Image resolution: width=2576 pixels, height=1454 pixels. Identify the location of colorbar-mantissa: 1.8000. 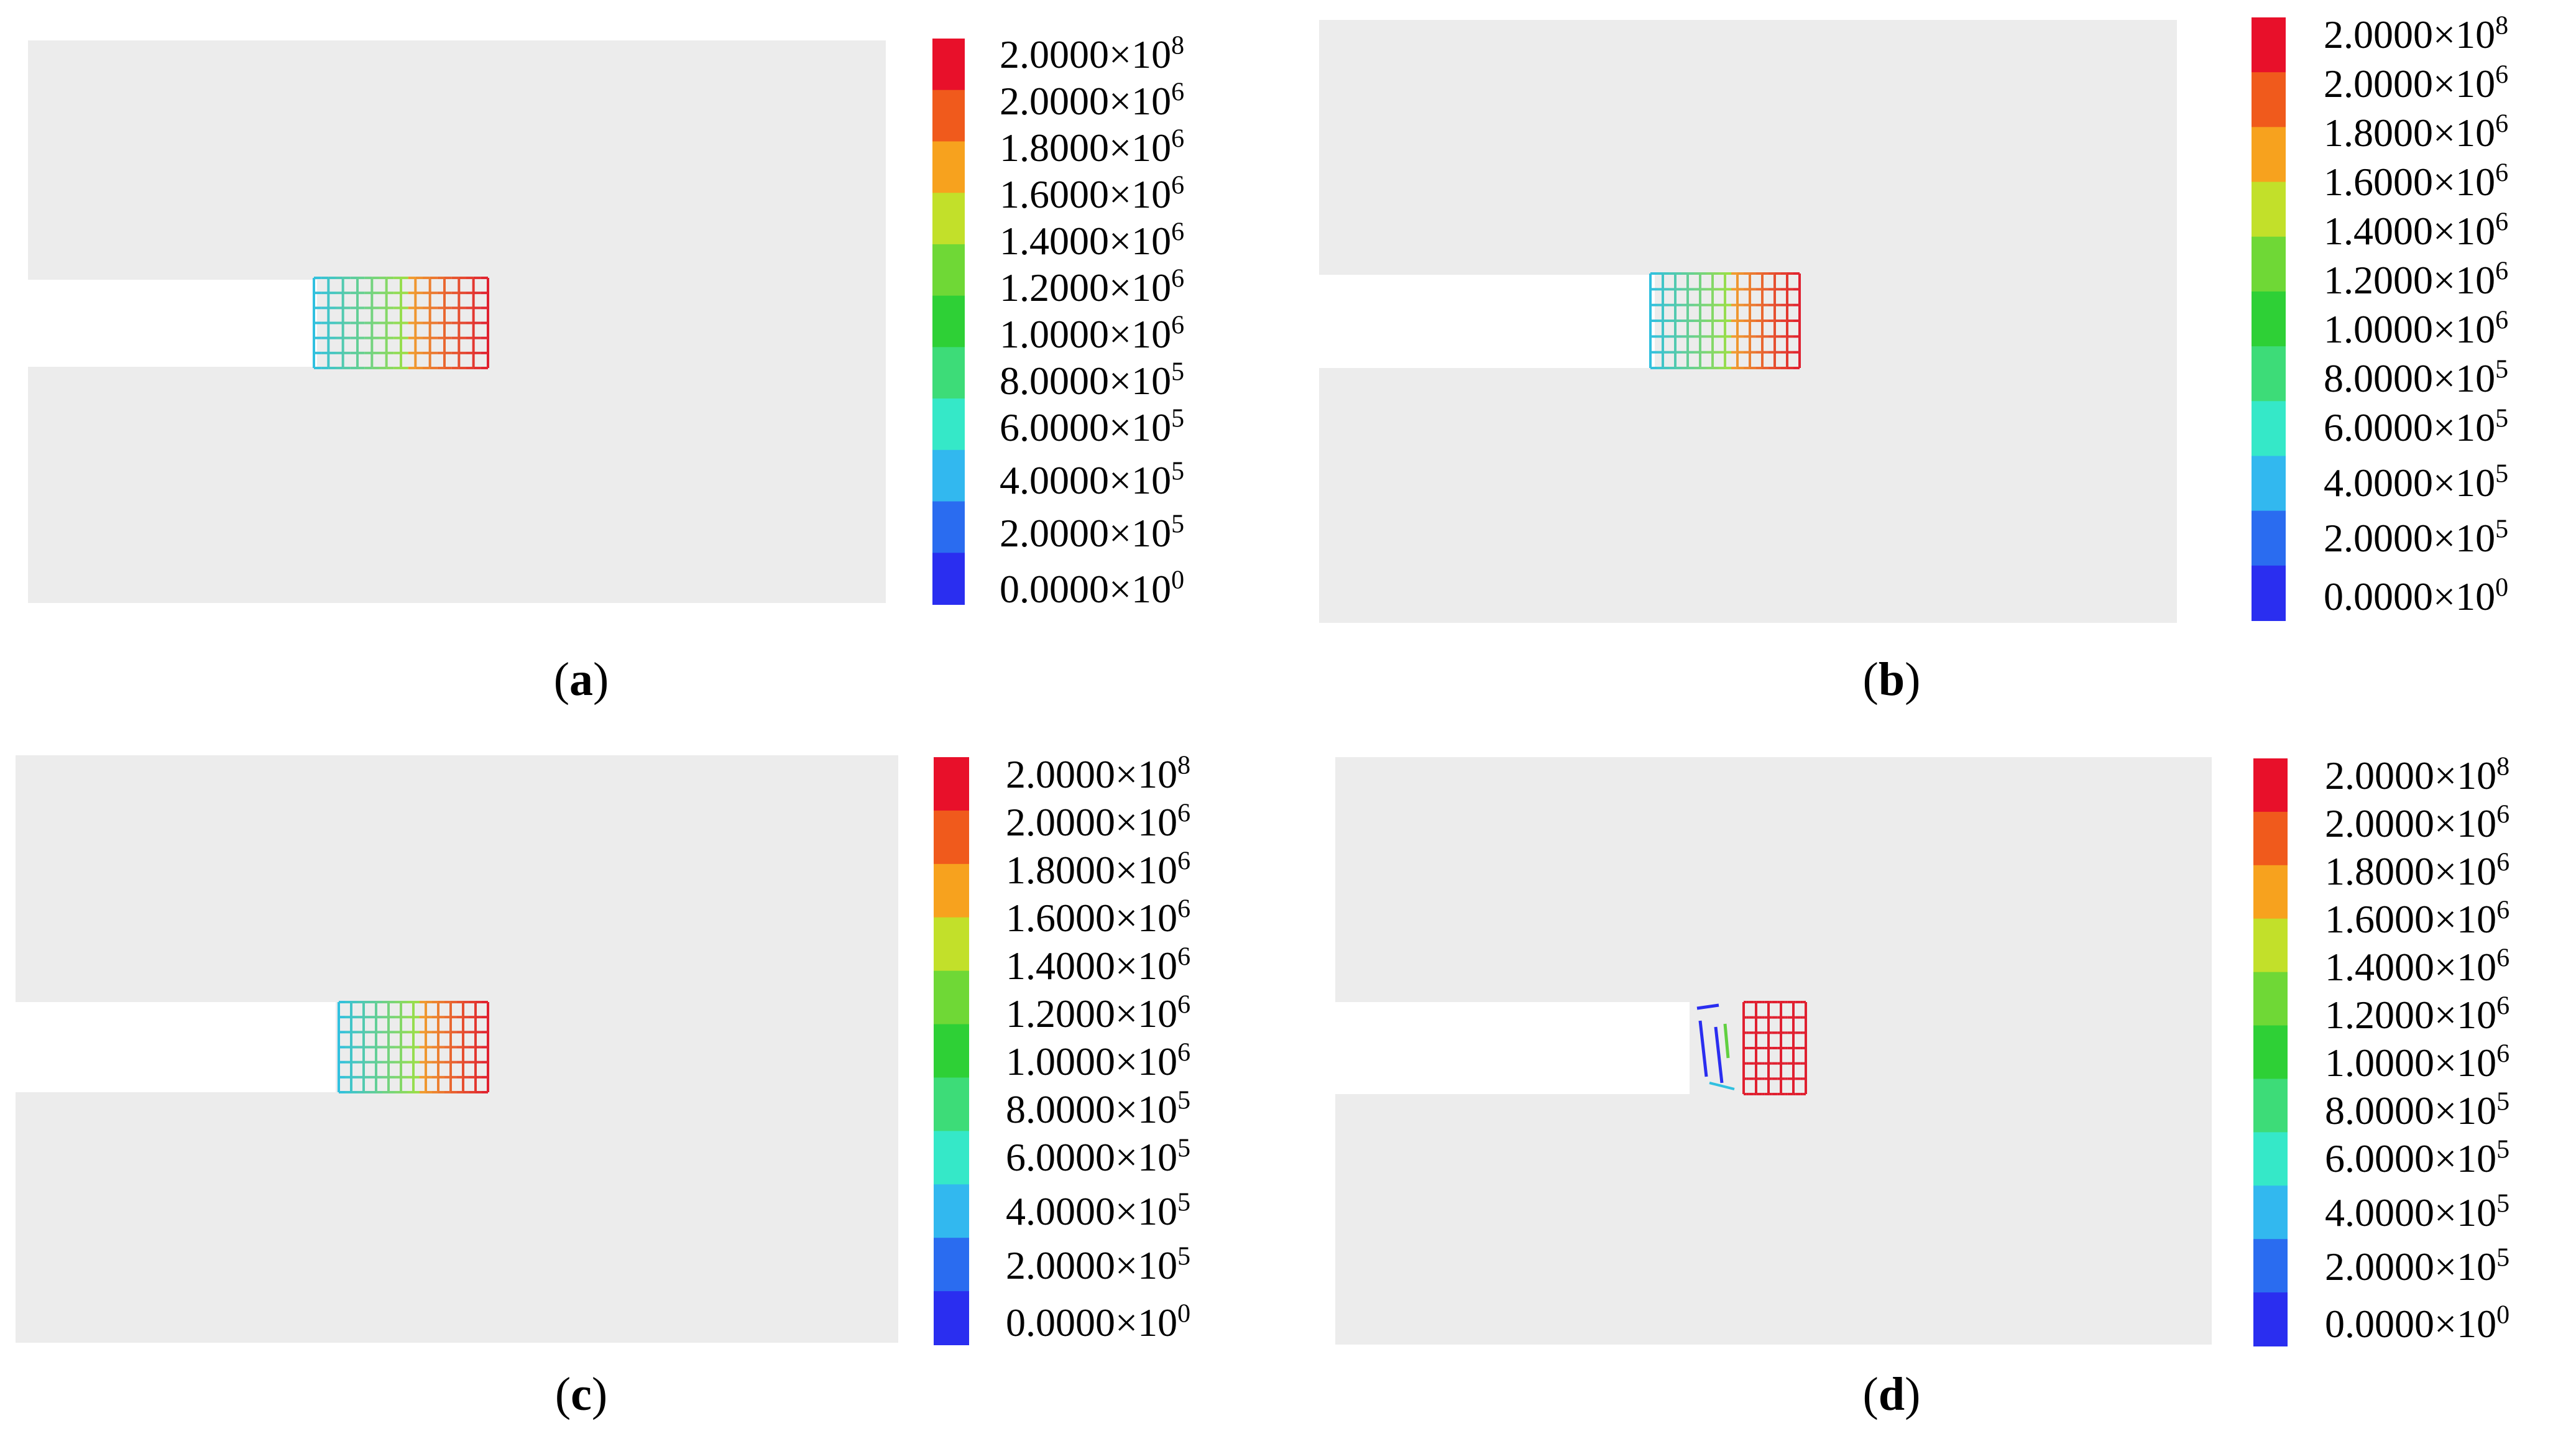
(1060, 870).